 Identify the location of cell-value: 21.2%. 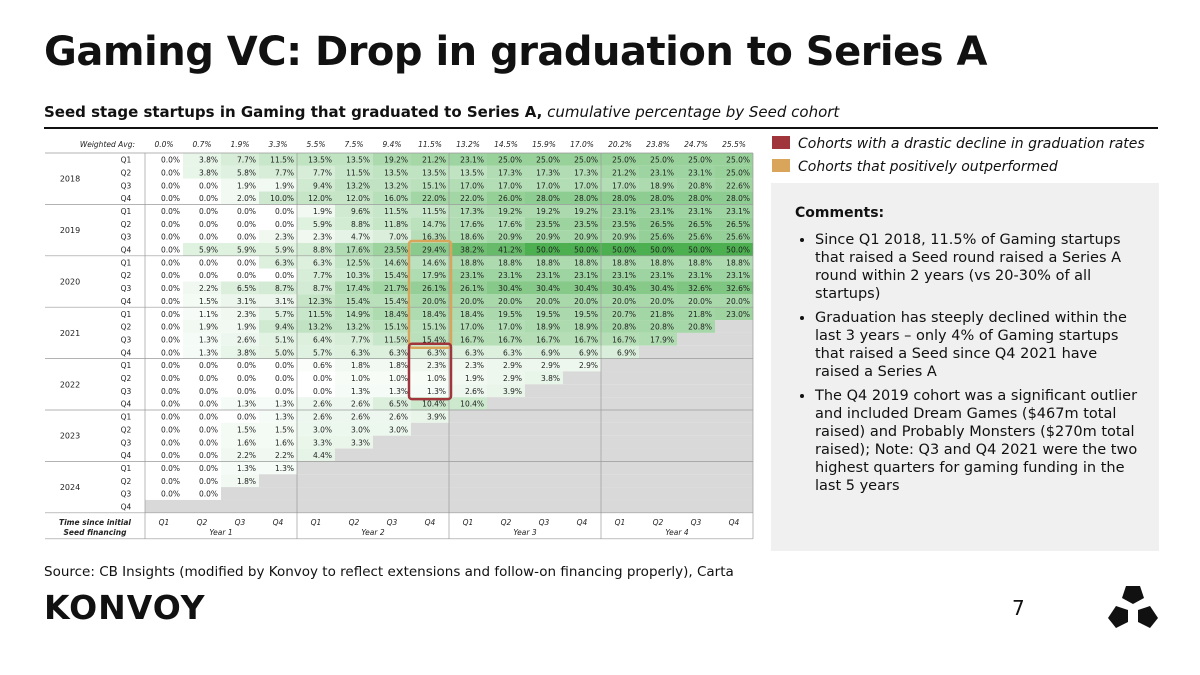
(434, 160).